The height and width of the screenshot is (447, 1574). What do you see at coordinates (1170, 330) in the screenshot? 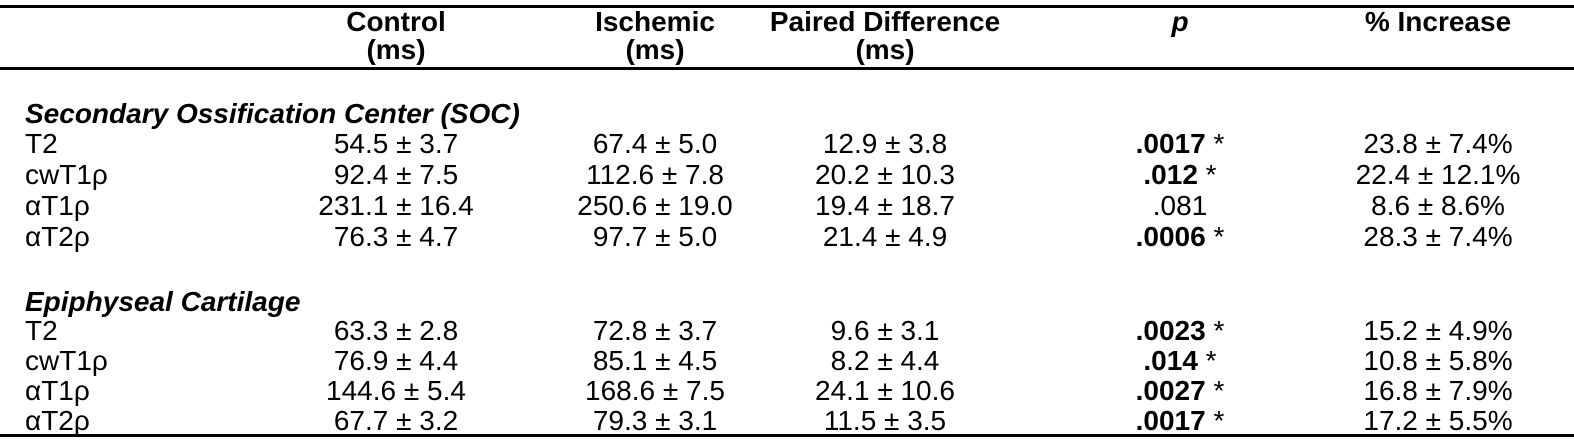
I see `p-value: .0023` at bounding box center [1170, 330].